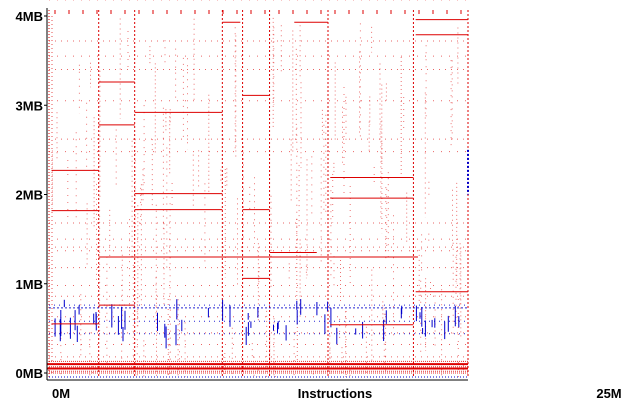 This screenshot has height=401, width=629. Describe the element at coordinates (61, 393) in the screenshot. I see `x-tick-label: 0M` at that location.